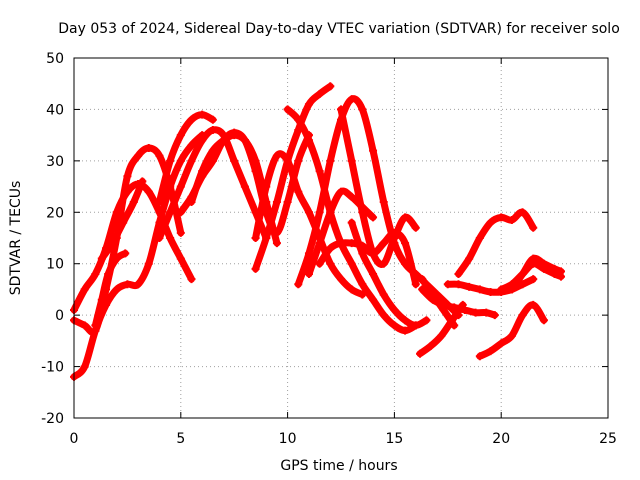 The image size is (640, 480). What do you see at coordinates (55, 110) in the screenshot?
I see `y-tick-label: 40` at bounding box center [55, 110].